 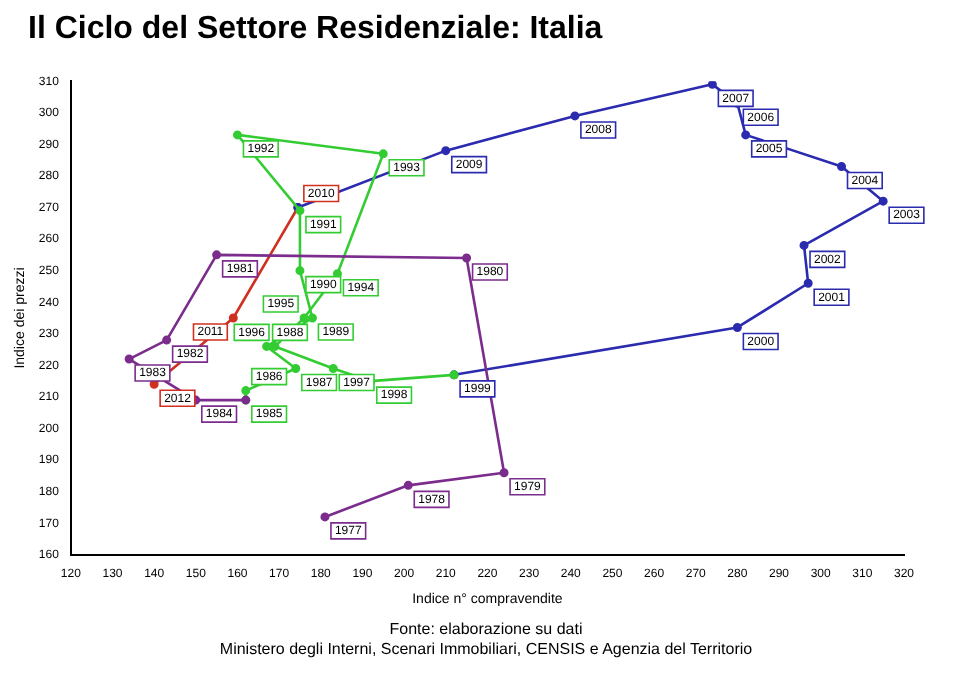 What do you see at coordinates (315, 30) in the screenshot?
I see `chart-title: Il Ciclo del Settore Residenziale: Italia` at bounding box center [315, 30].